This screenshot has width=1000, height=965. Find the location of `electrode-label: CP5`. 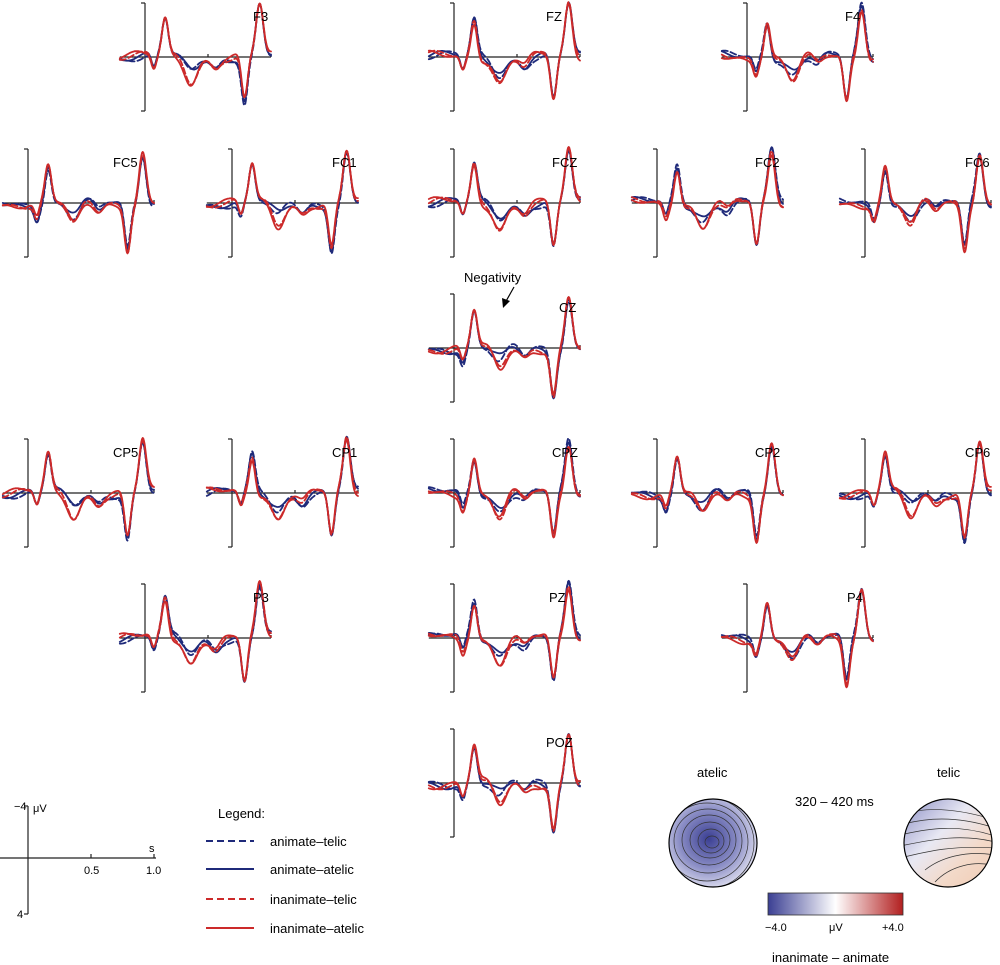

electrode-label: CP5 is located at coordinates (125, 452).